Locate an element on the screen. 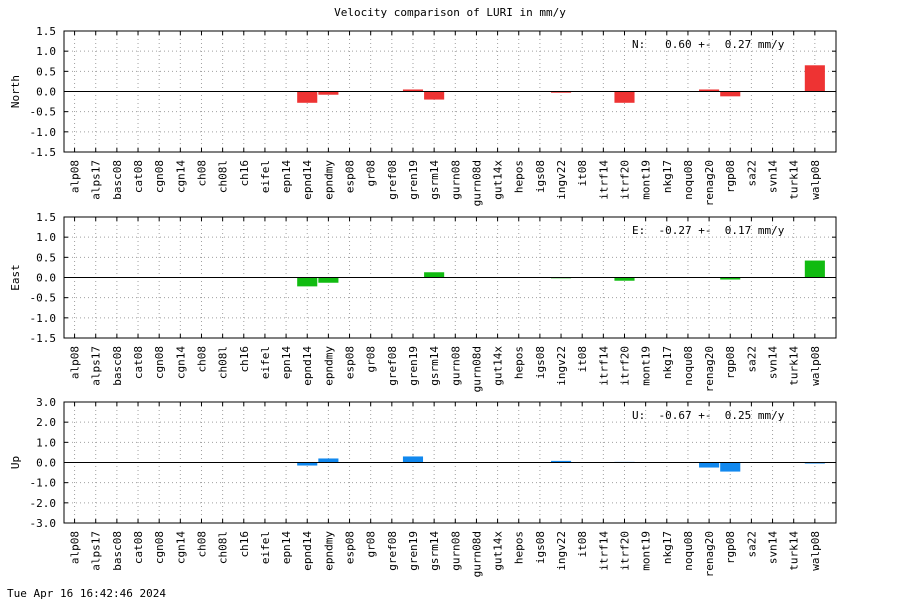  timestamp: Tue Apr 16 16:42:46 2024 is located at coordinates (86, 593).